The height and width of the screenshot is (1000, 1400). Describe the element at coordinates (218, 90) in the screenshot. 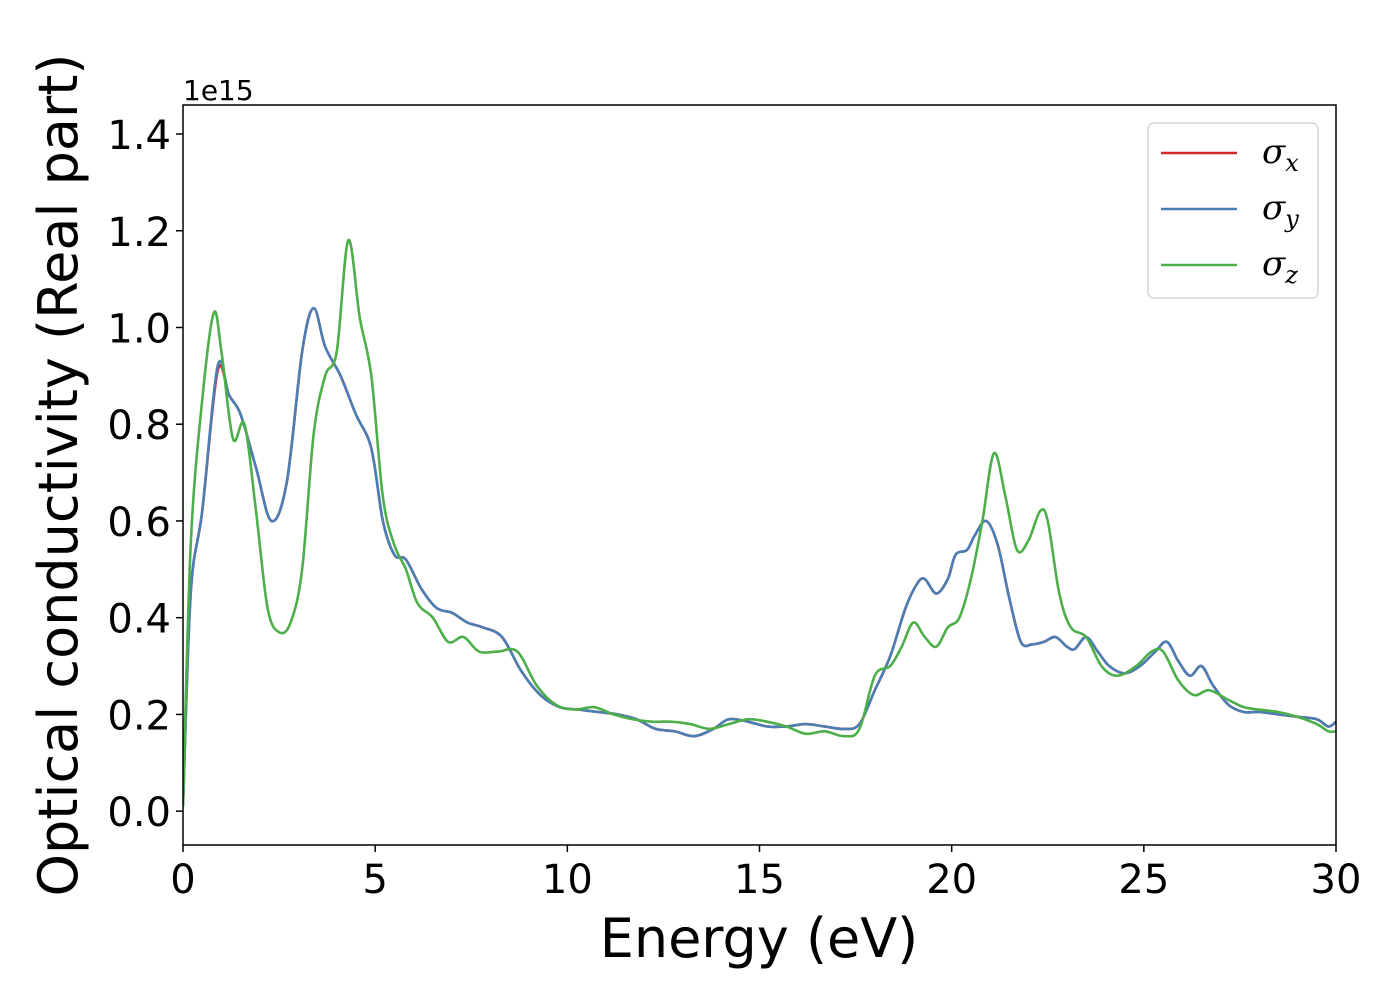

I see `y-offset-label: 1e15` at that location.